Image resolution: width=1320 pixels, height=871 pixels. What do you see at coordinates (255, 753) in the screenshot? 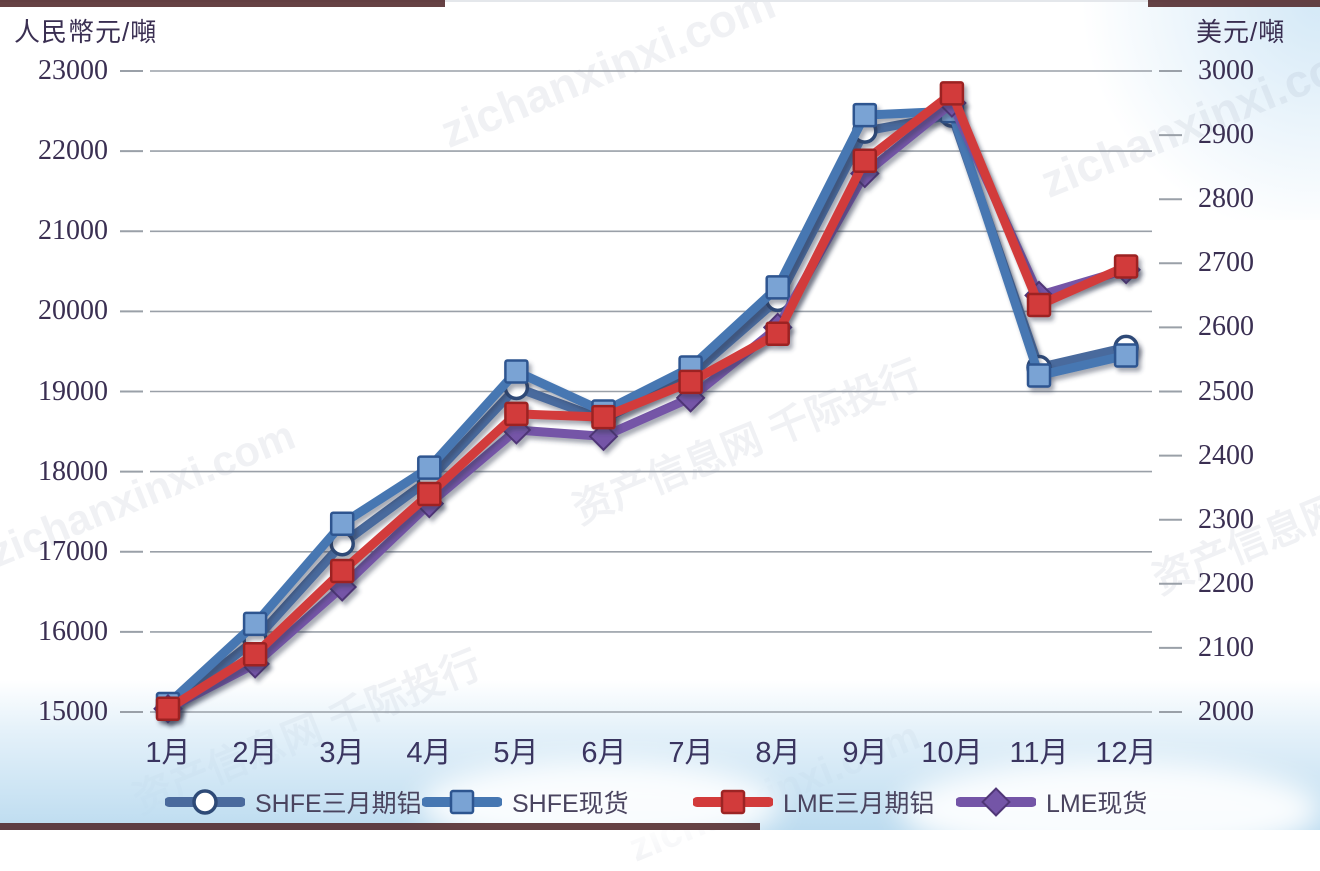
I see `x-axis-month-label: 2月` at bounding box center [255, 753].